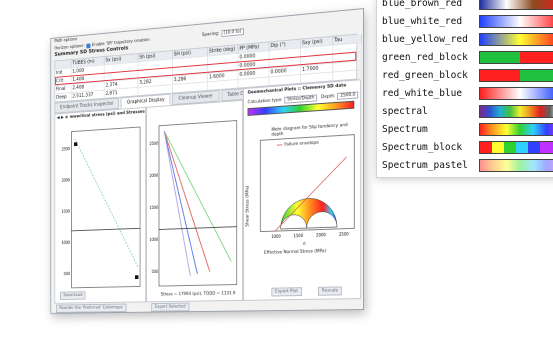 Image resolution: width=553 pixels, height=337 pixels. I want to click on left-plot-marker-bottom, so click(136, 277).